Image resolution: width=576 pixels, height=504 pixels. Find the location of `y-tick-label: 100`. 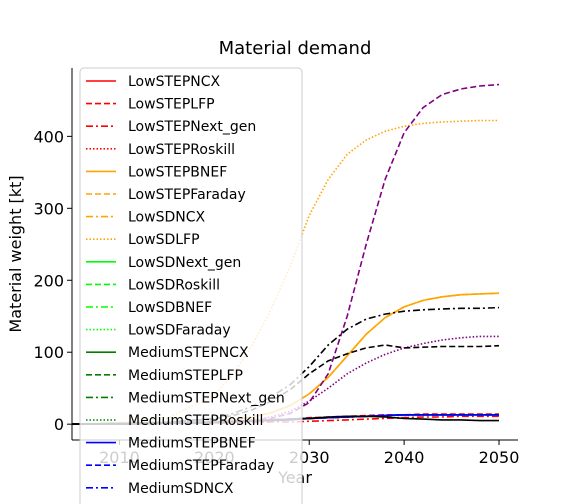

y-tick-label: 100 is located at coordinates (48, 352).